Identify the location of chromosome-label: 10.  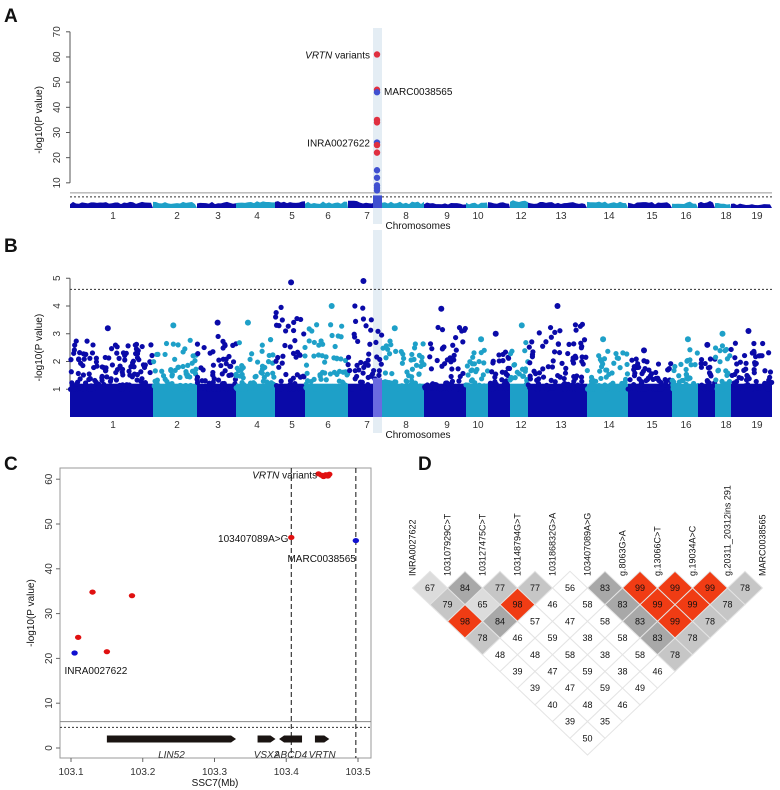
(478, 216).